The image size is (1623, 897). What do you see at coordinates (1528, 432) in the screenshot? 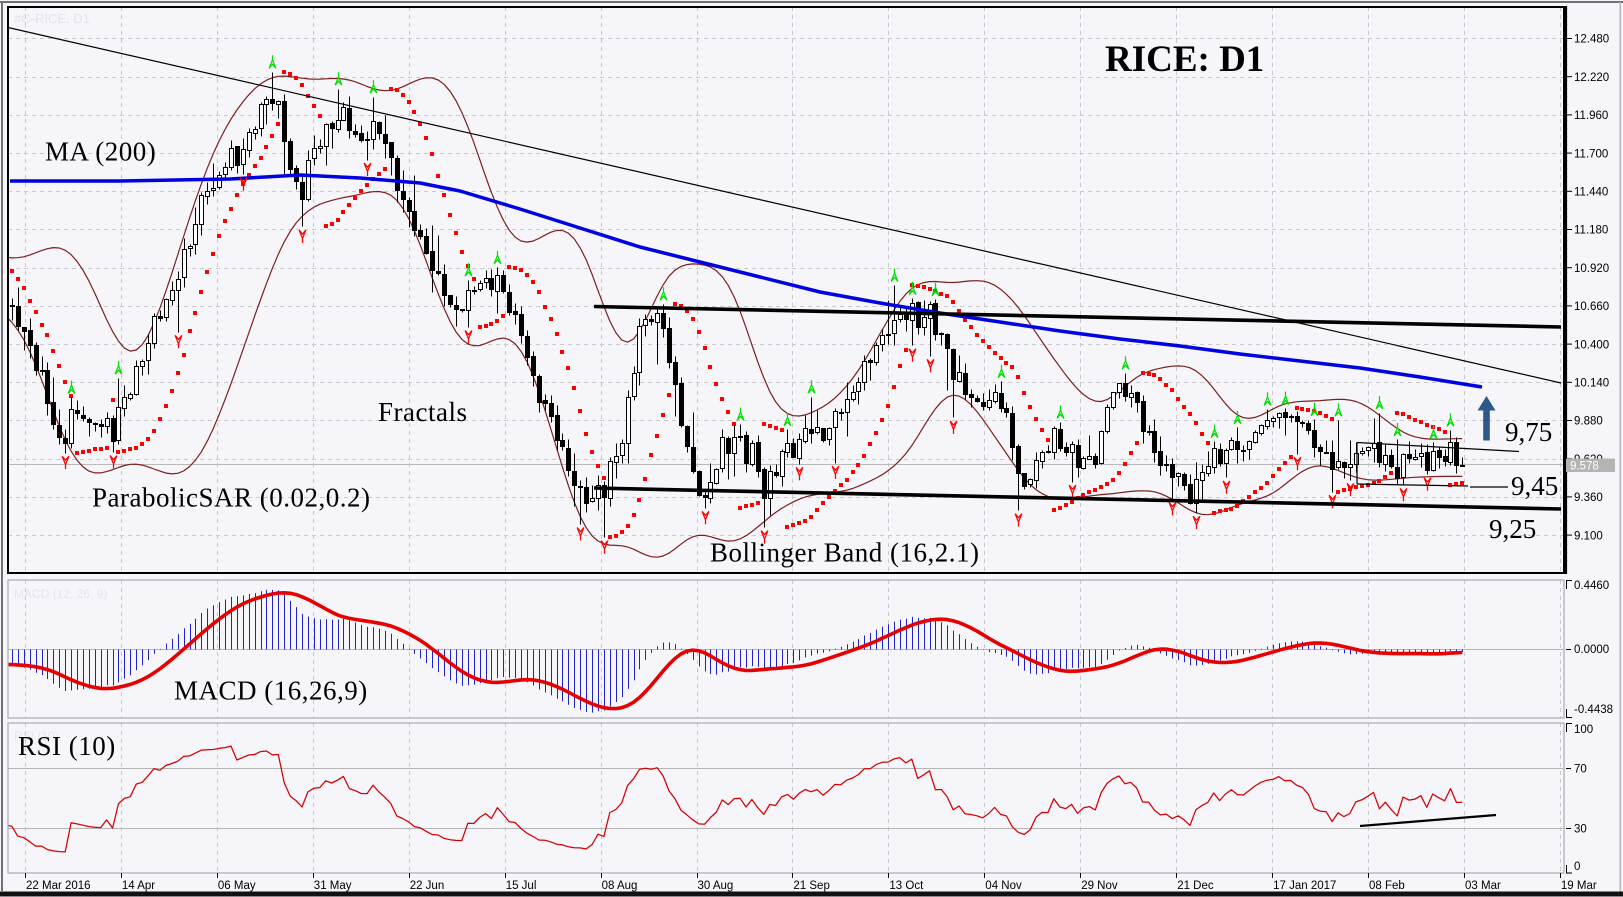
I see `svg-text: 9,75` at bounding box center [1528, 432].